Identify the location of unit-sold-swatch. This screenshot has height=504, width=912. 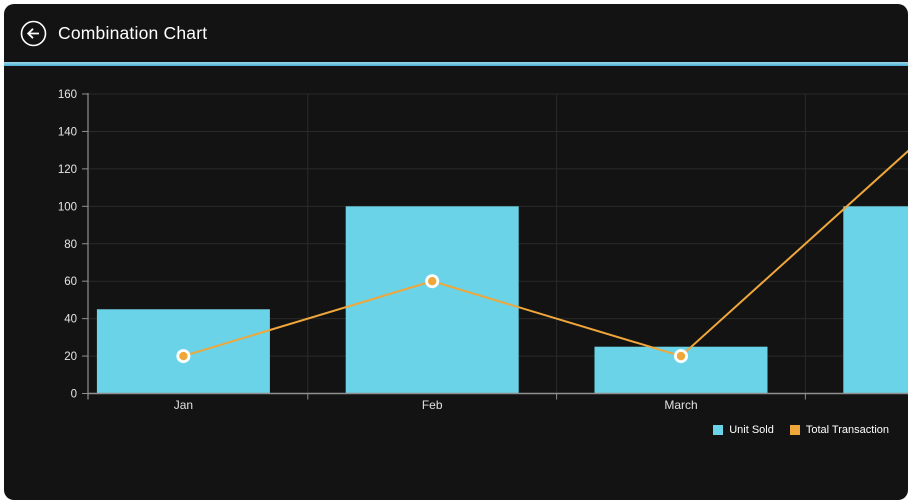
(718, 430).